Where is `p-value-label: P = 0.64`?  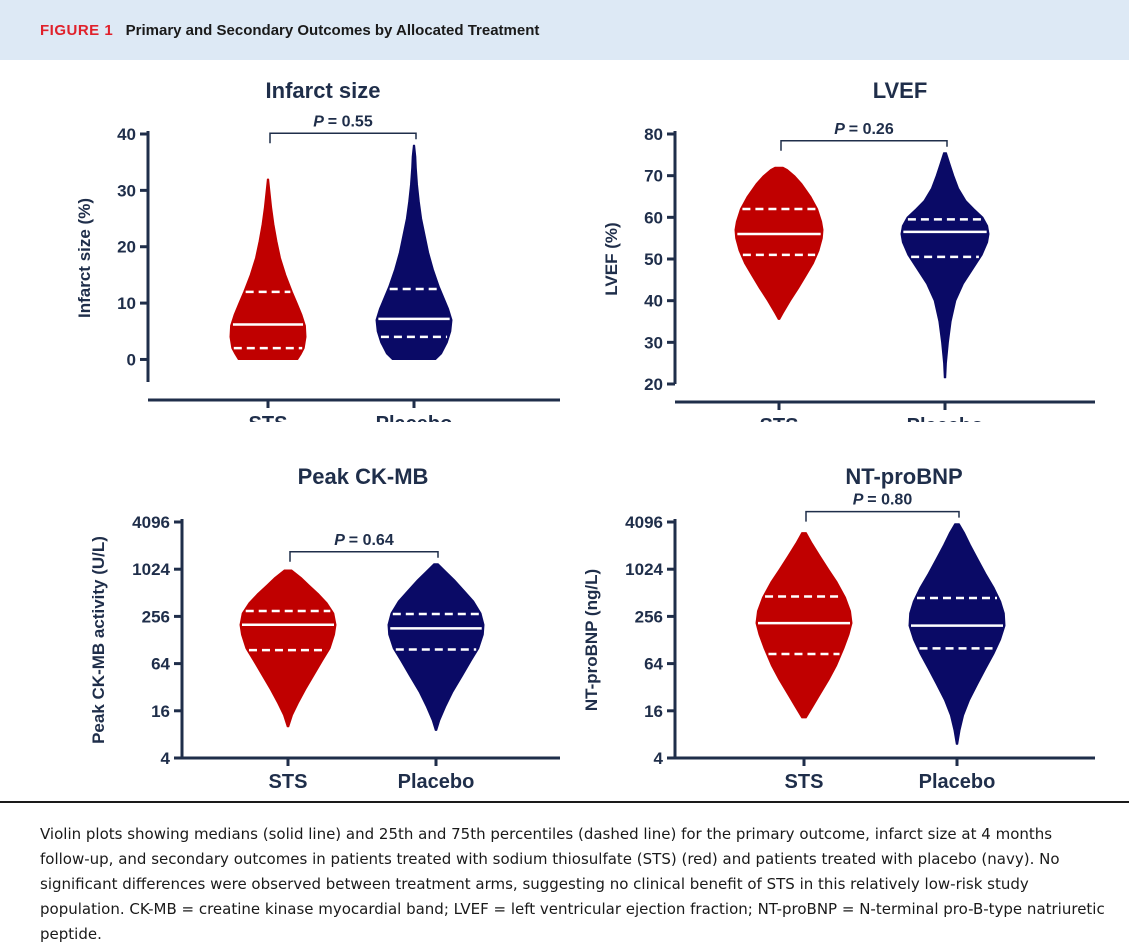
p-value-label: P = 0.64 is located at coordinates (364, 540).